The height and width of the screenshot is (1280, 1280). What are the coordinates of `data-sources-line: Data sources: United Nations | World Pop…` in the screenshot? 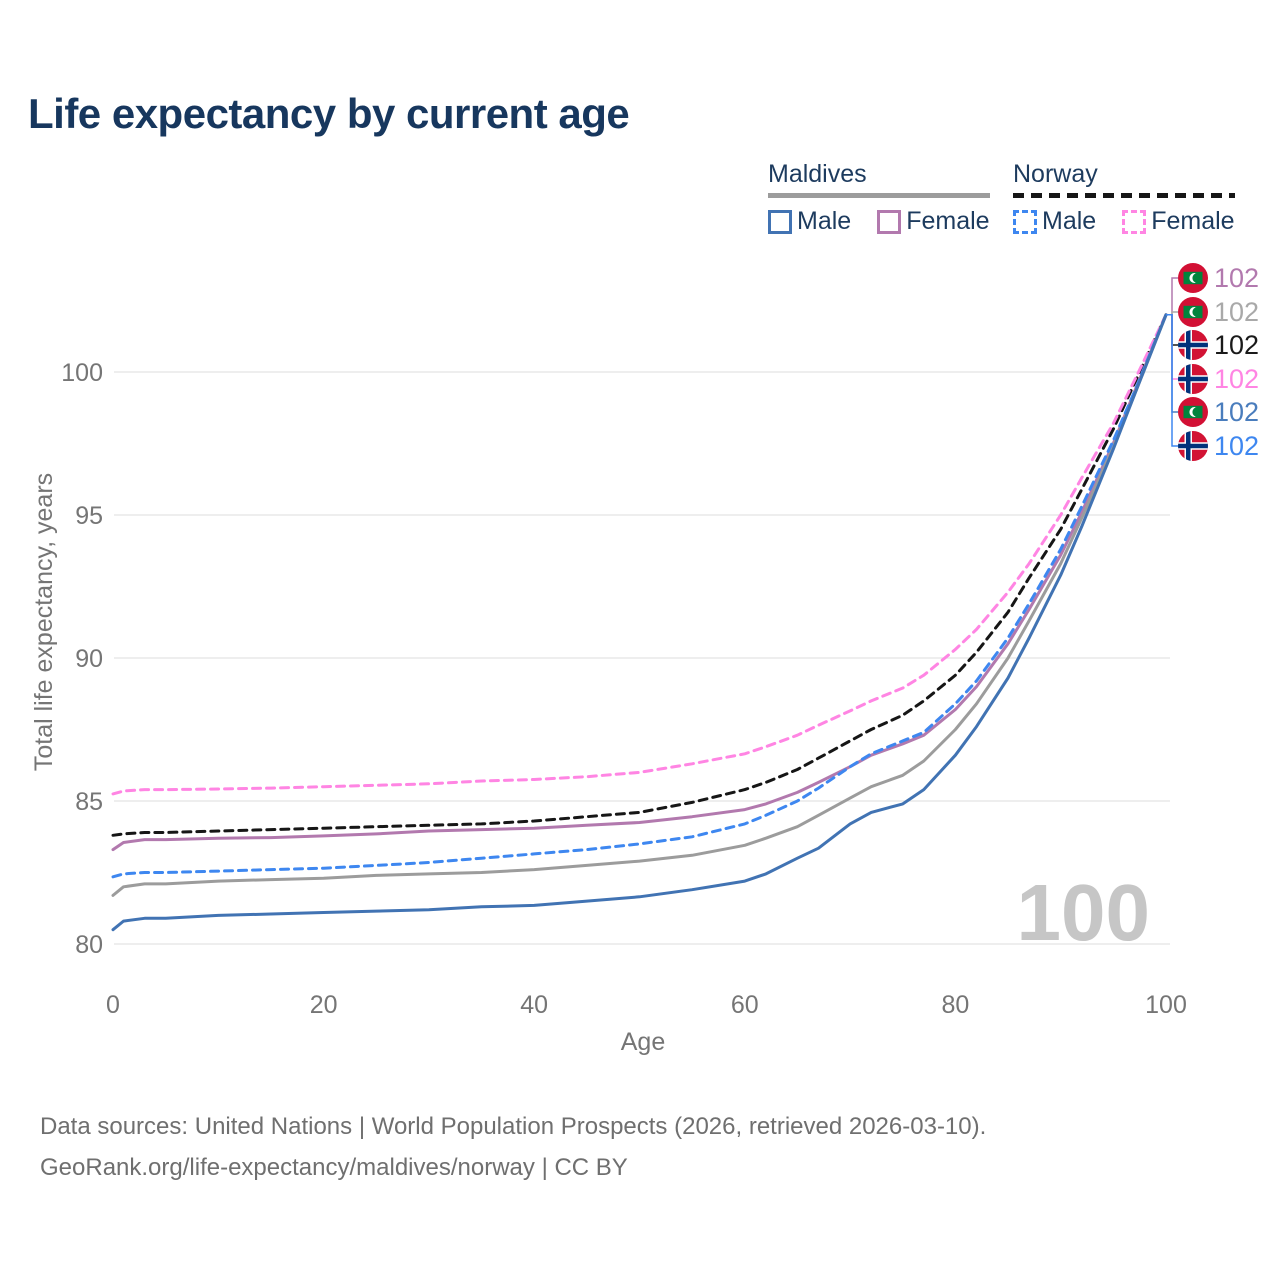 It's located at (513, 1126).